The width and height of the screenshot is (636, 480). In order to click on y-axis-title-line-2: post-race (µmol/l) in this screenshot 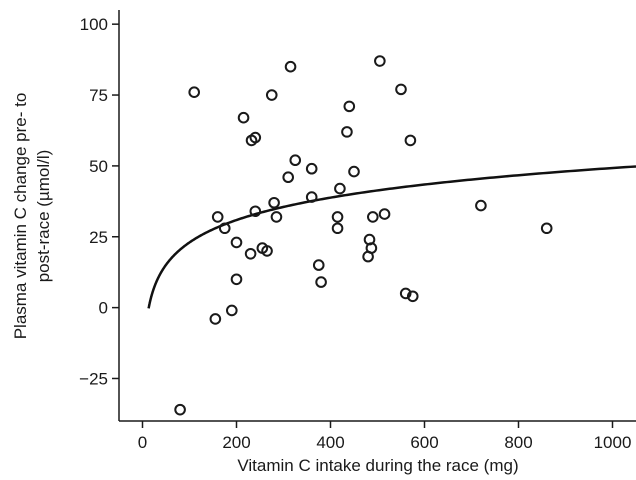, I will do `click(43, 216)`.